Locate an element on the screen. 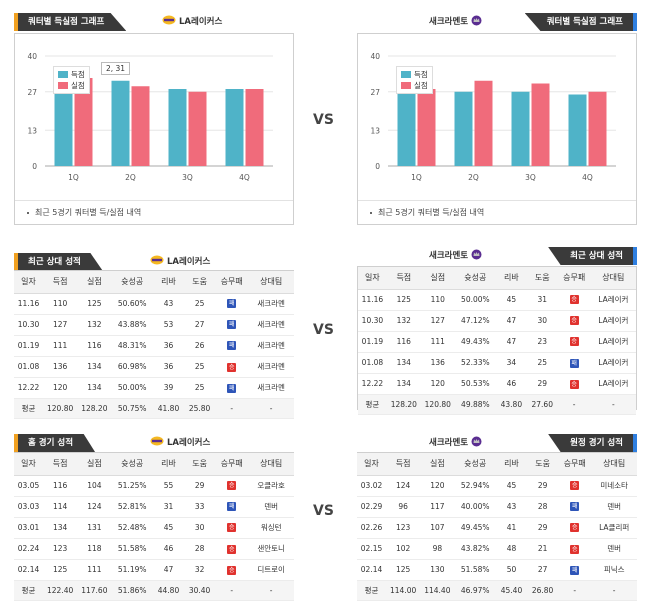  average-cell: - is located at coordinates (271, 591).